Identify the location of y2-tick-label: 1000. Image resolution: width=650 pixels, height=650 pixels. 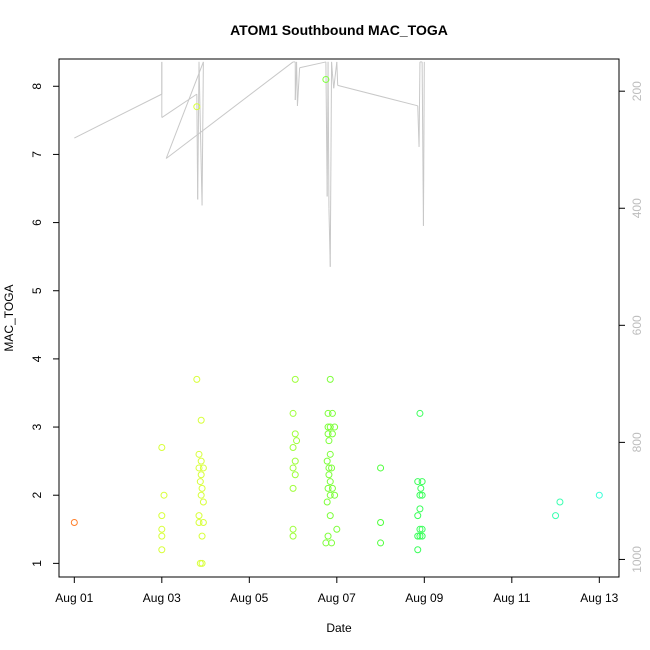
(637, 559).